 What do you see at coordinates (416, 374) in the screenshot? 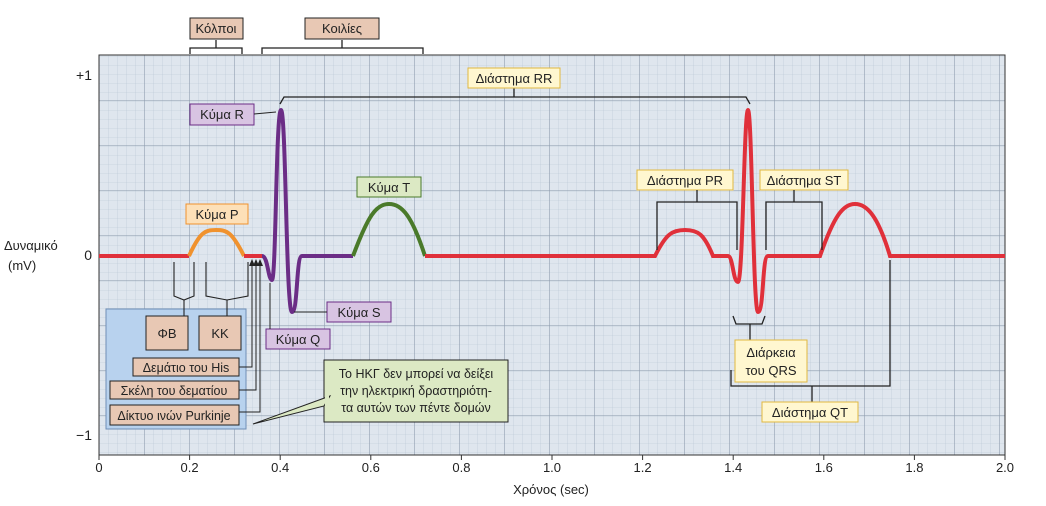
I see `note-line1: Το ΗΚΓ δεν μπορεί να δείξει` at bounding box center [416, 374].